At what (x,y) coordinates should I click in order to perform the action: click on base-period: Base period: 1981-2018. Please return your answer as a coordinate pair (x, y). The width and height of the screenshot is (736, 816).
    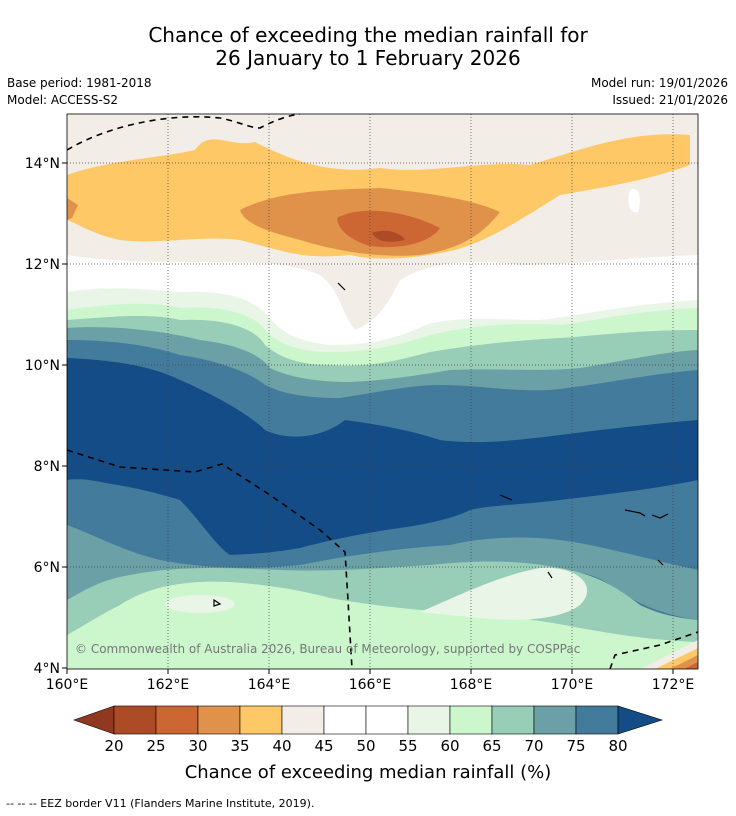
    Looking at the image, I should click on (79, 83).